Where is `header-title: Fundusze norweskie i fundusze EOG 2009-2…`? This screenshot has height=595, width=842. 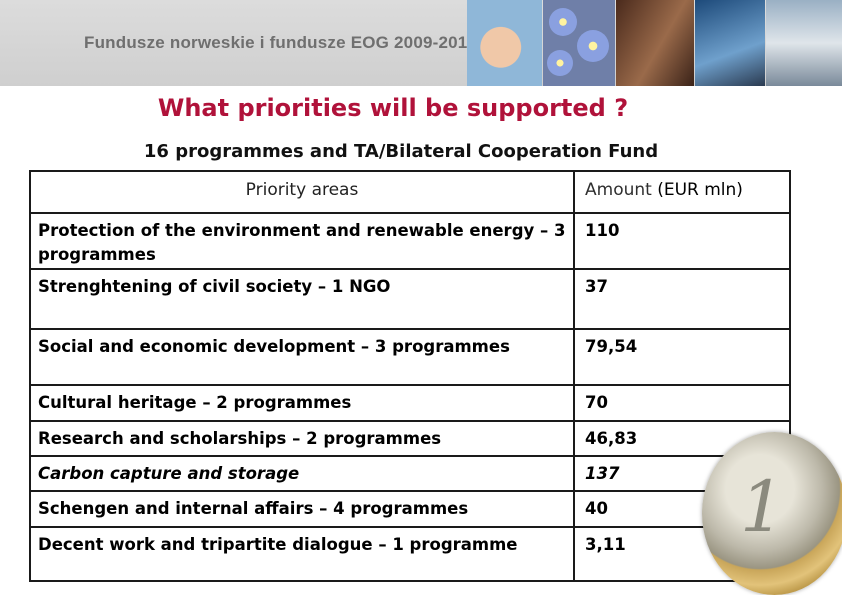
header-title: Fundusze norweskie i fundusze EOG 2009-2… is located at coordinates (281, 42).